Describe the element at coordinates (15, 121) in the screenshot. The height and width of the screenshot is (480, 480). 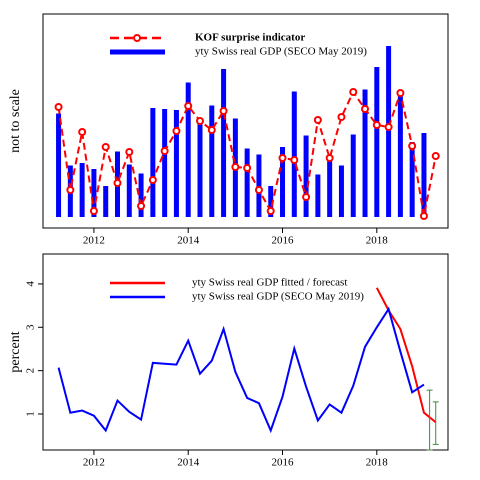
I see `y-axis-label: not to scale` at that location.